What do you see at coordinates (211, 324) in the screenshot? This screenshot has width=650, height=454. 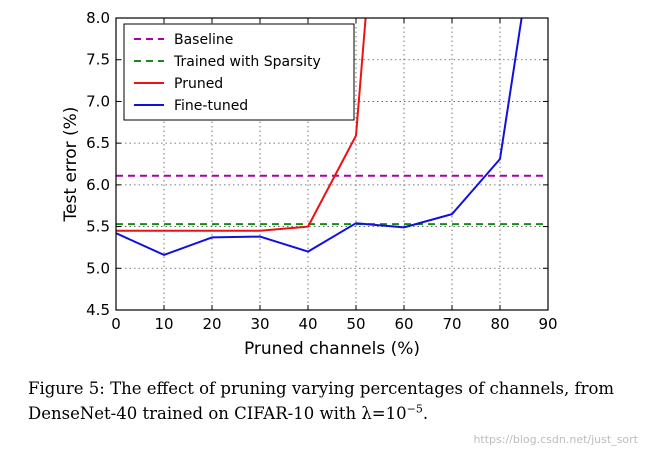 I see `x-tick-label: 20` at bounding box center [211, 324].